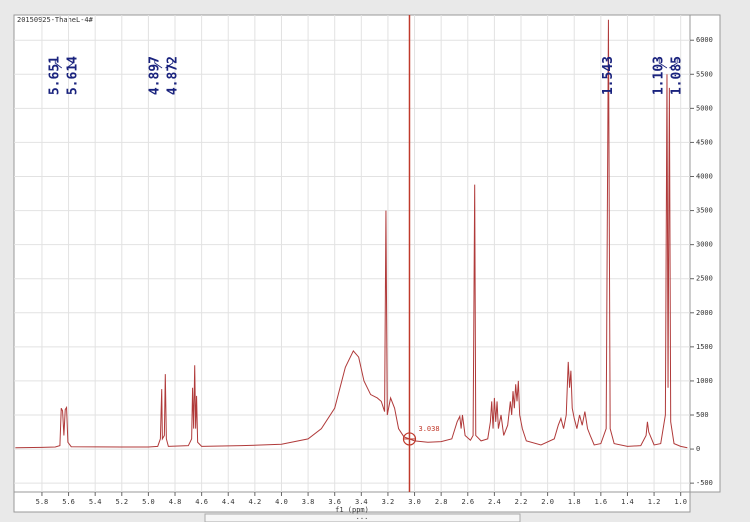 The height and width of the screenshot is (522, 750). What do you see at coordinates (441, 502) in the screenshot?
I see `x-tick-label: 2.8` at bounding box center [441, 502].